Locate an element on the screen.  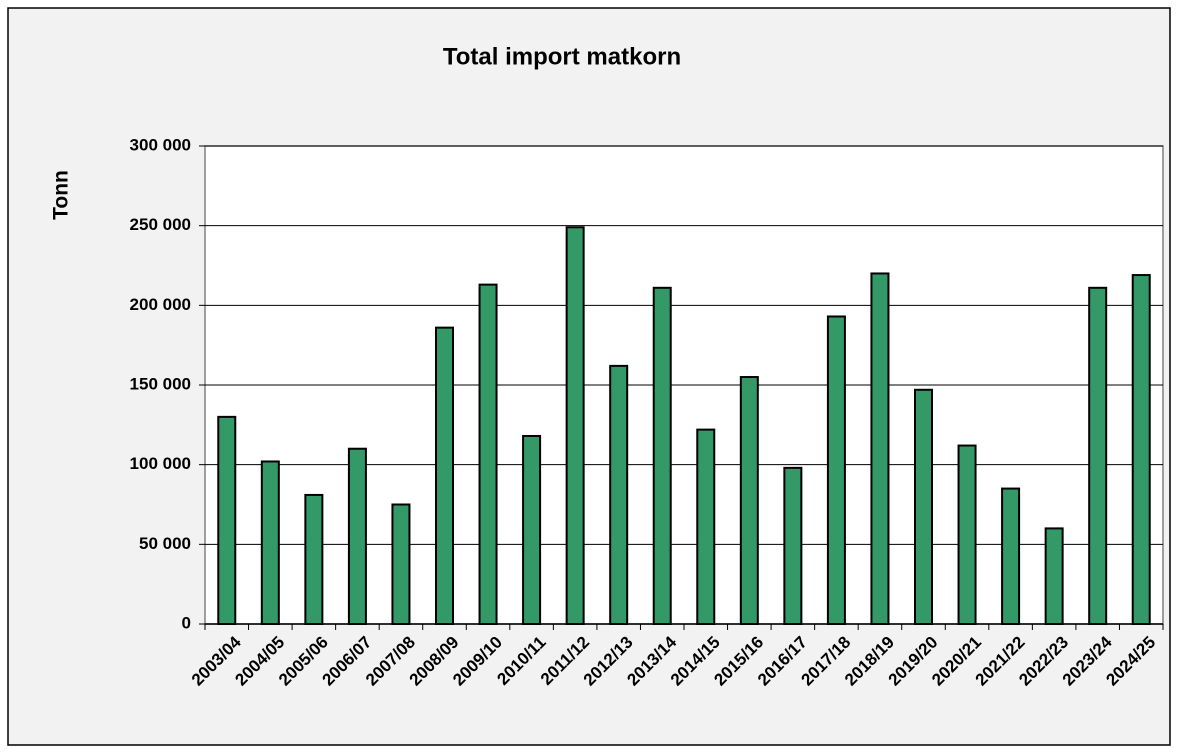
y-tick-label: 250 000 is located at coordinates (160, 224).